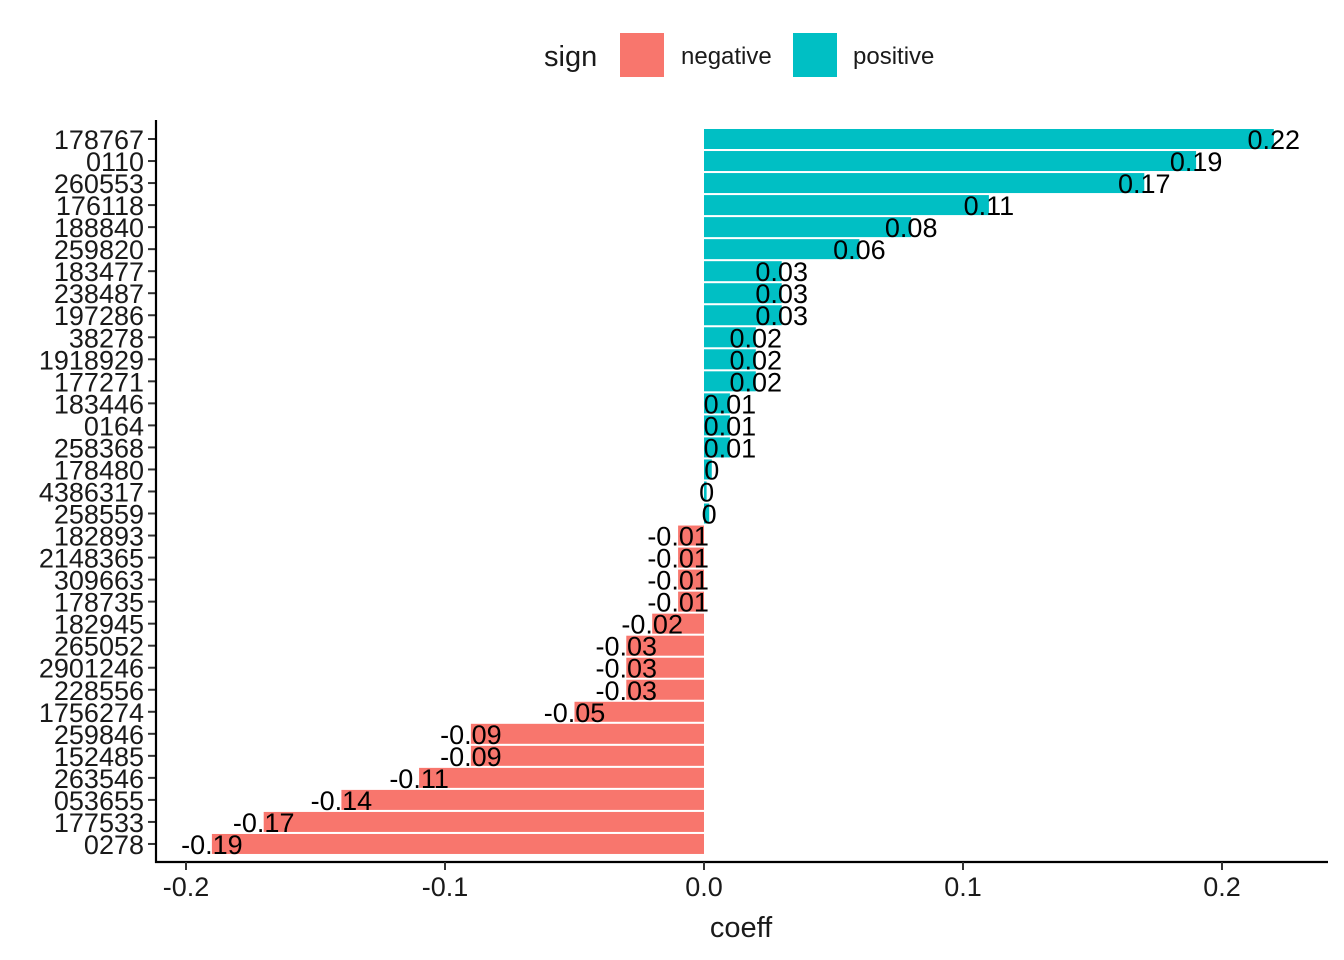 The width and height of the screenshot is (1344, 960). I want to click on y-tick-label-178735: 178735, so click(99, 603).